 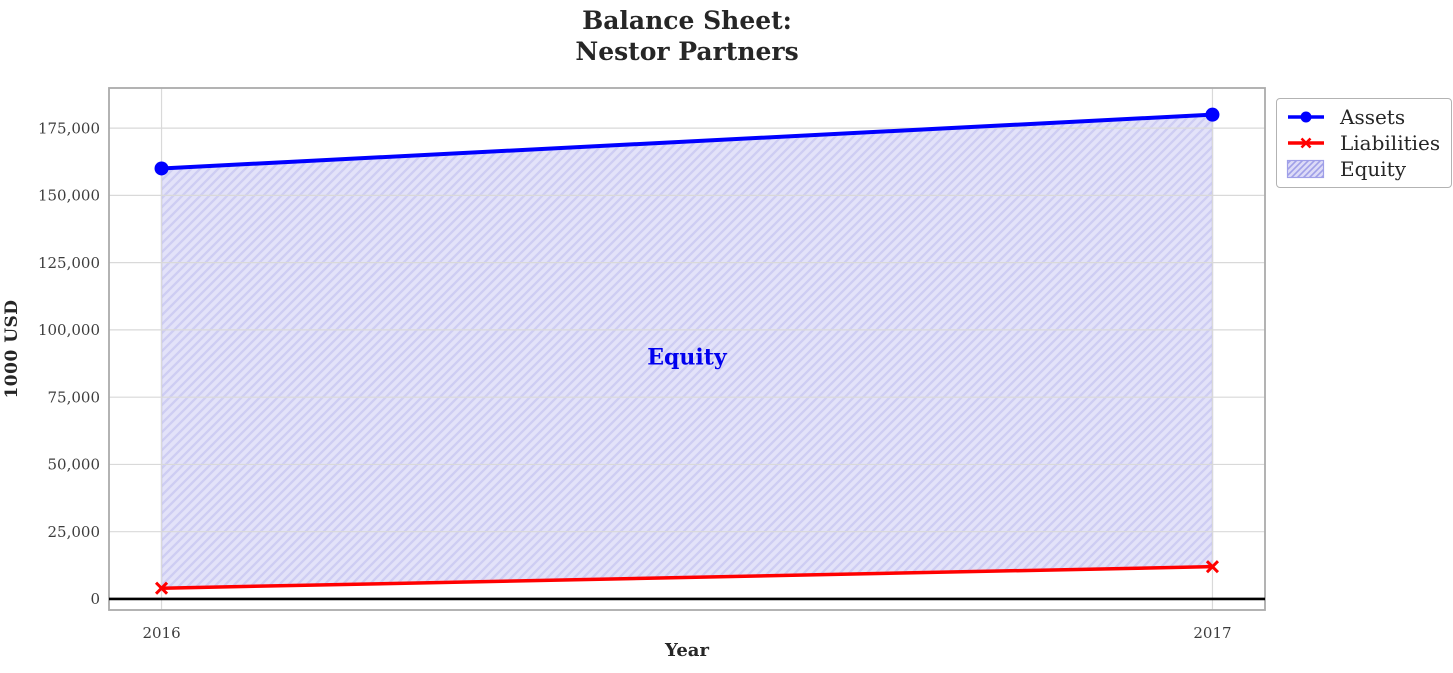 I want to click on assets-line, so click(x=687, y=141).